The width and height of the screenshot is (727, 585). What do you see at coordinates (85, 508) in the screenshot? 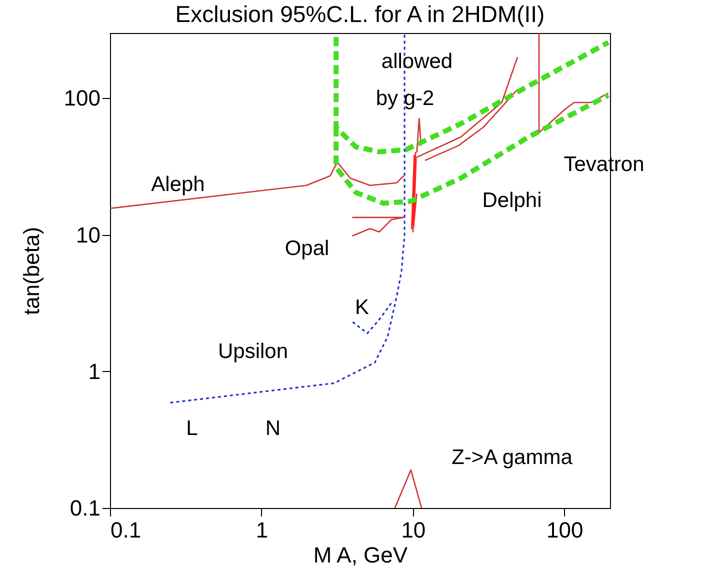
I see `y-tick-label: 0.1` at bounding box center [85, 508].